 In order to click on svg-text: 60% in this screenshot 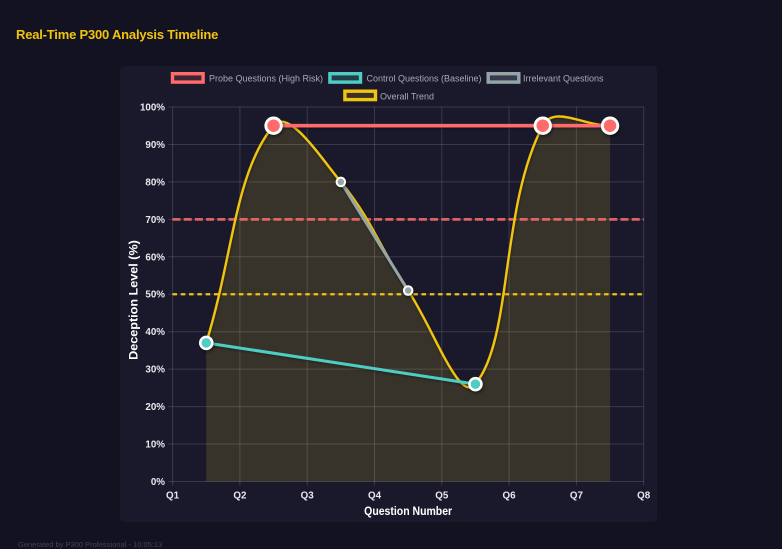, I will do `click(155, 257)`.